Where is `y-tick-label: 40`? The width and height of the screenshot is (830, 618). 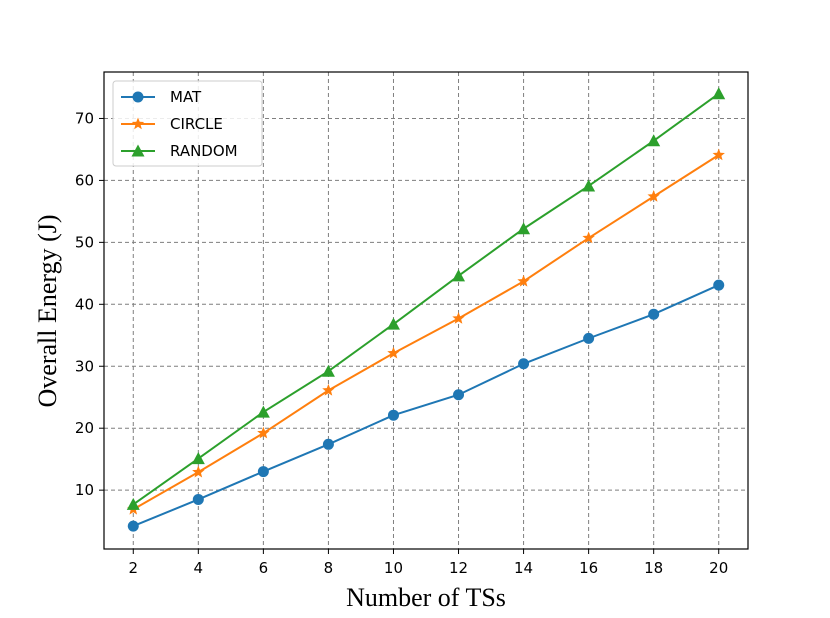 y-tick-label: 40 is located at coordinates (84, 304).